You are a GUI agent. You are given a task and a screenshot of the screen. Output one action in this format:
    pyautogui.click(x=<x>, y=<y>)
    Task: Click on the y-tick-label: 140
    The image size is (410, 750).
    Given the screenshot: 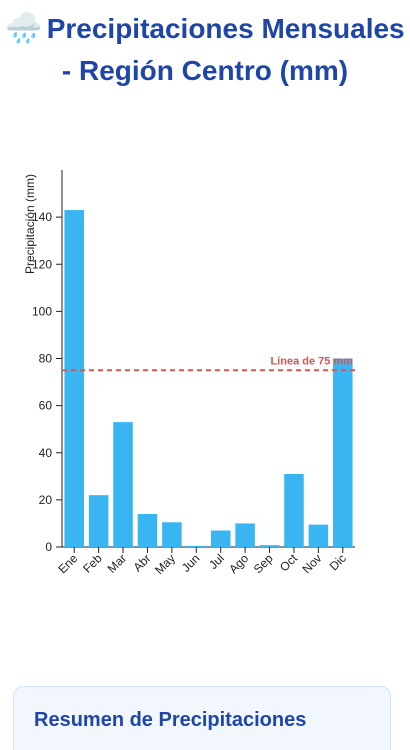 What is the action you would take?
    pyautogui.click(x=42, y=217)
    